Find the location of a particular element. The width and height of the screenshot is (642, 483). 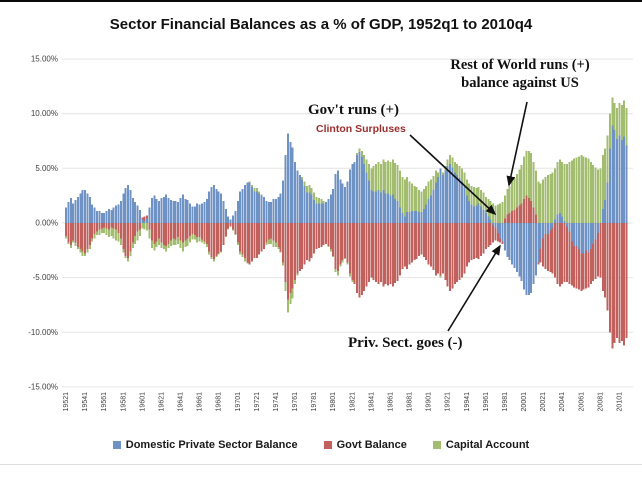

svg-text: 19621 is located at coordinates (161, 402).